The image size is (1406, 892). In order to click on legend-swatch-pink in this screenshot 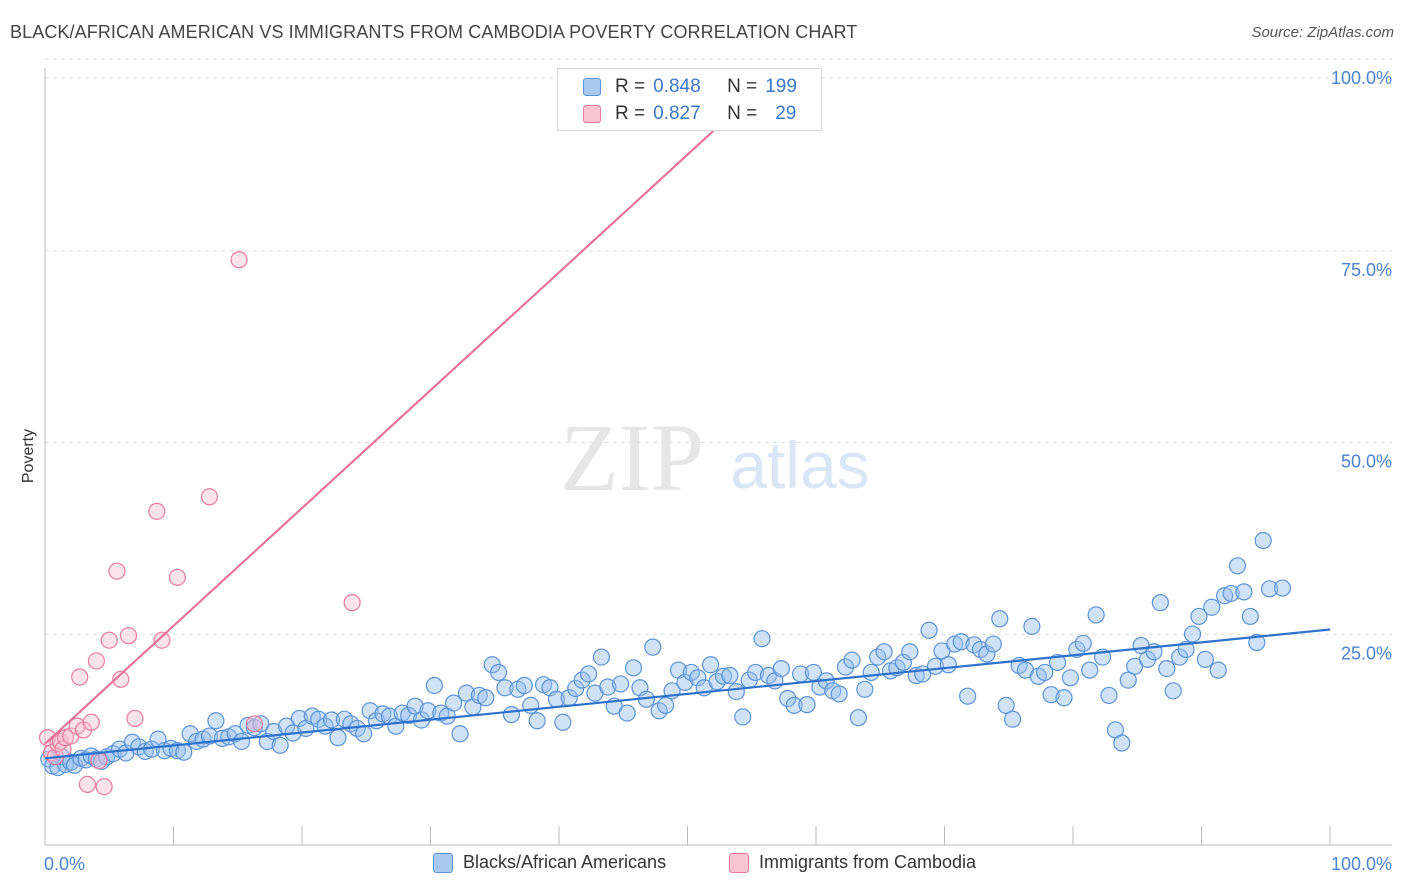, I will do `click(592, 114)`.